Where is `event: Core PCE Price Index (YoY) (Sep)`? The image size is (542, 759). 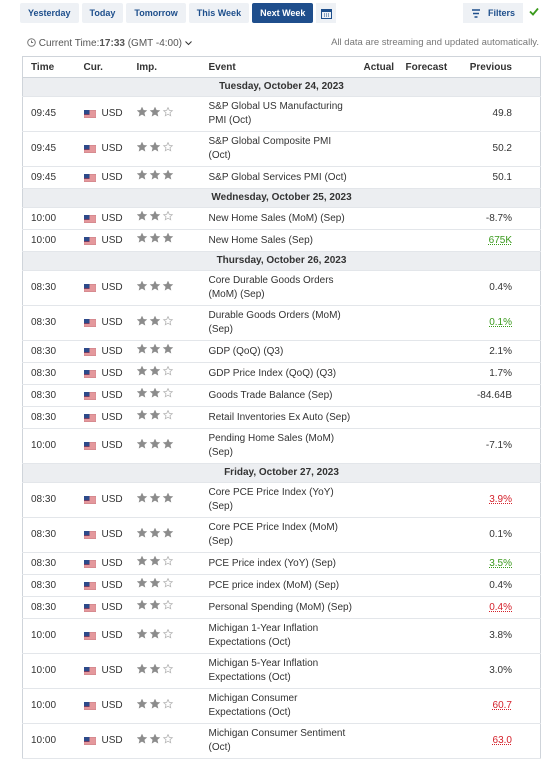 event: Core PCE Price Index (YoY) (Sep) is located at coordinates (278, 500).